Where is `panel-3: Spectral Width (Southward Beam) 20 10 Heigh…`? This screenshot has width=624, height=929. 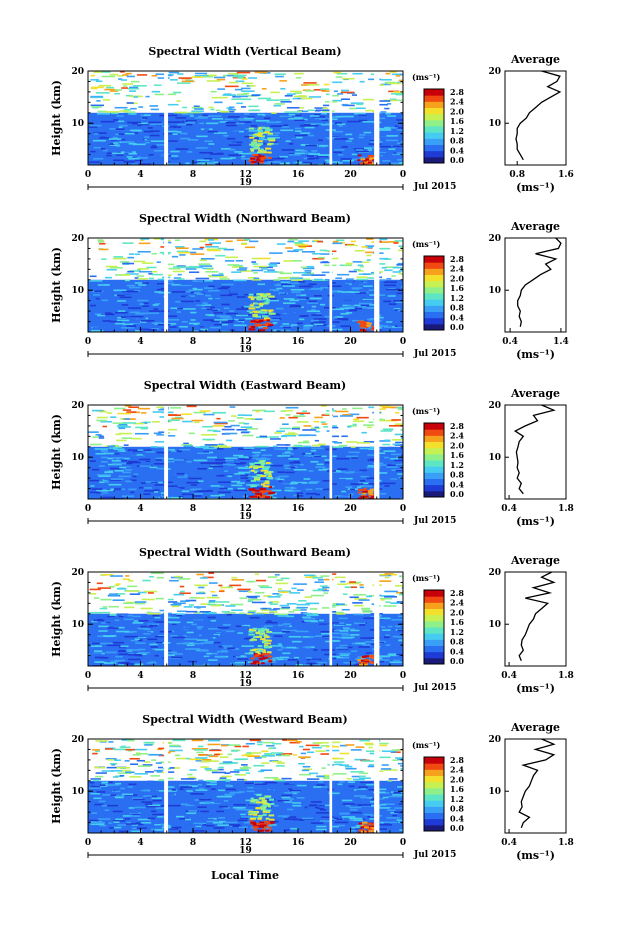
panel-3: Spectral Width (Southward Beam) 20 10 Heigh… is located at coordinates (312, 620).